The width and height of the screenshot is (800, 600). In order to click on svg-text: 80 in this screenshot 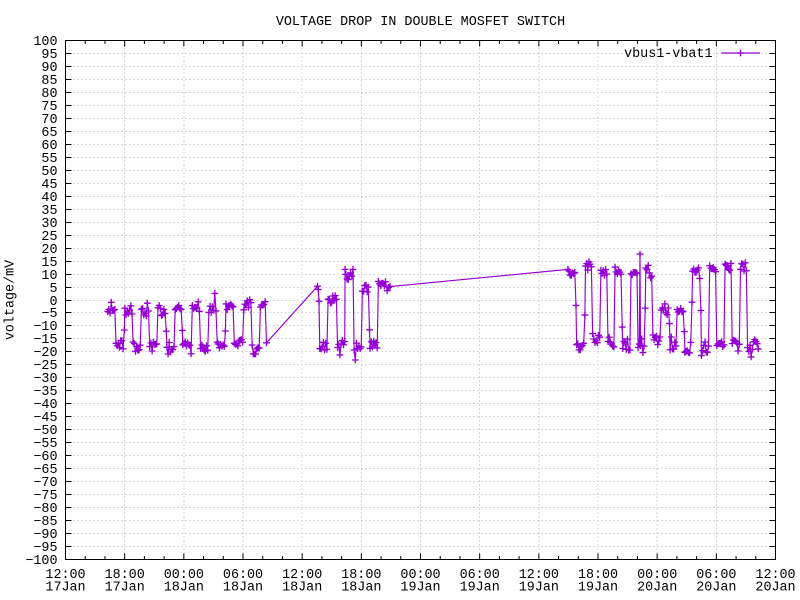, I will do `click(49, 94)`.